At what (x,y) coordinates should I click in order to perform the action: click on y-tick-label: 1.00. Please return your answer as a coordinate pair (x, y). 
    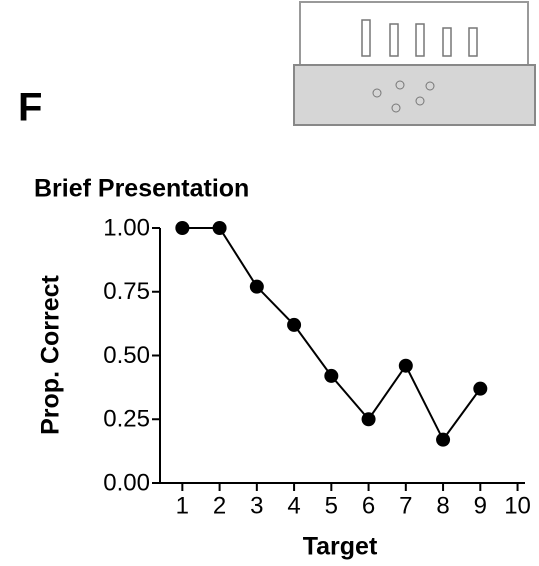
    Looking at the image, I should click on (126, 227).